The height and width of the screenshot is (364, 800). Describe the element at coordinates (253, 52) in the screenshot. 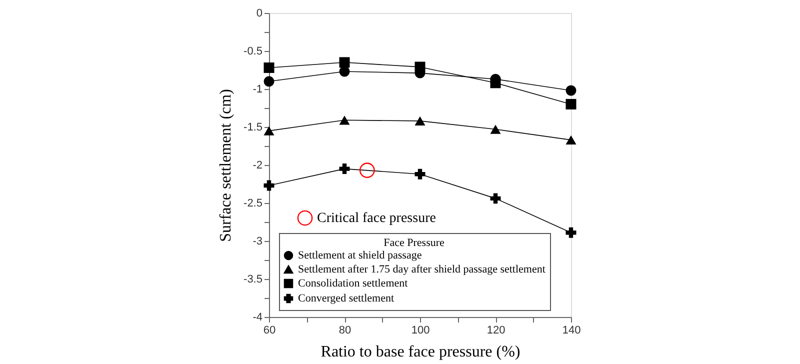

I see `y-tick-label: -0.5` at that location.